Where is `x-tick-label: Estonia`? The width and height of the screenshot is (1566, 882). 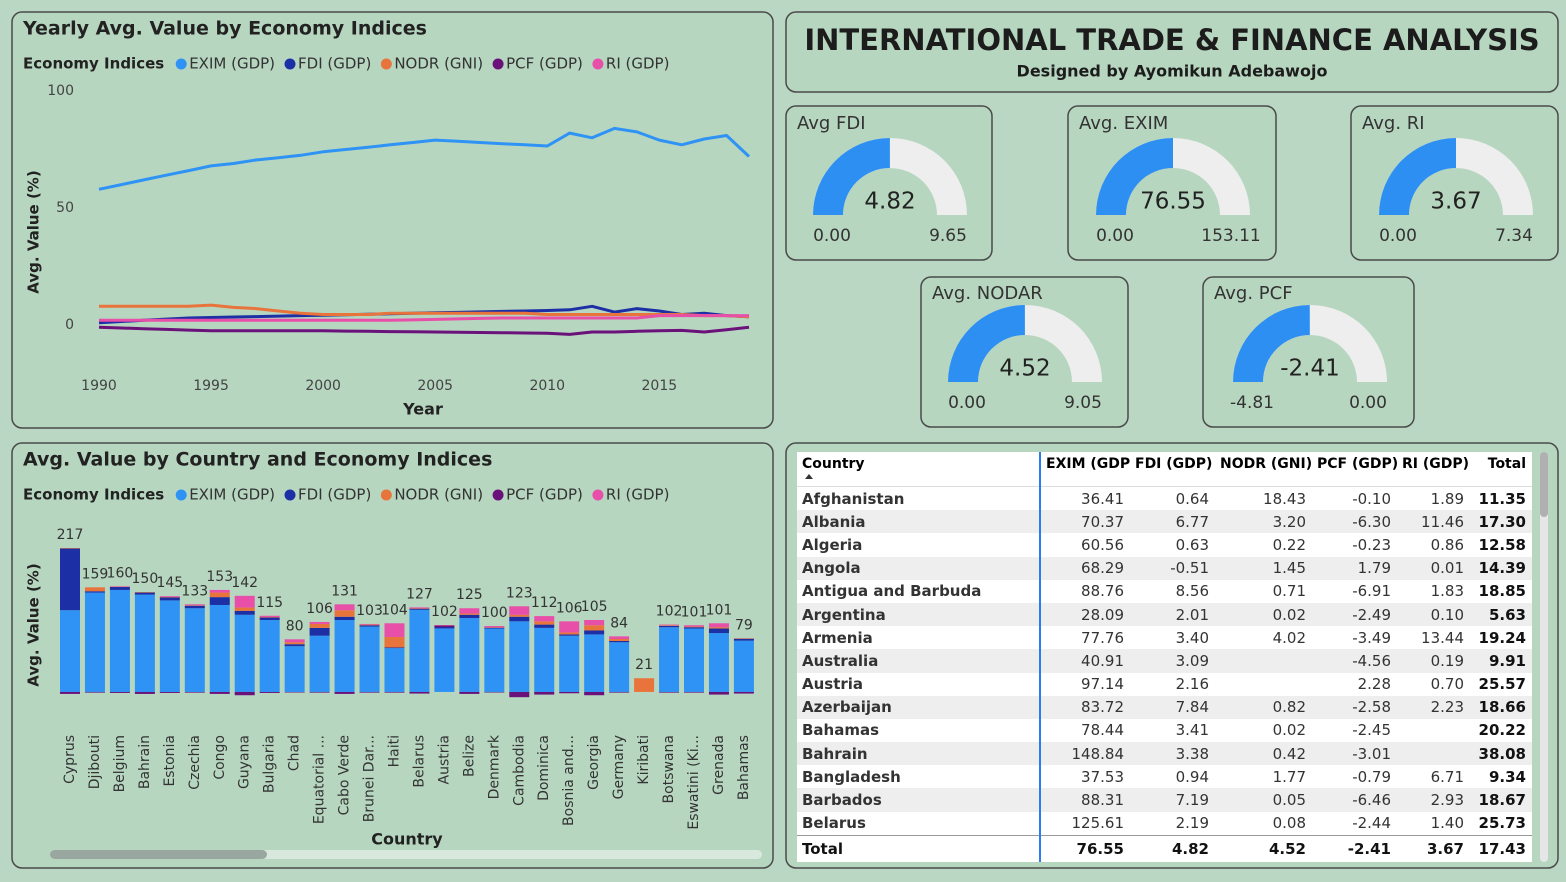 x-tick-label: Estonia is located at coordinates (170, 761).